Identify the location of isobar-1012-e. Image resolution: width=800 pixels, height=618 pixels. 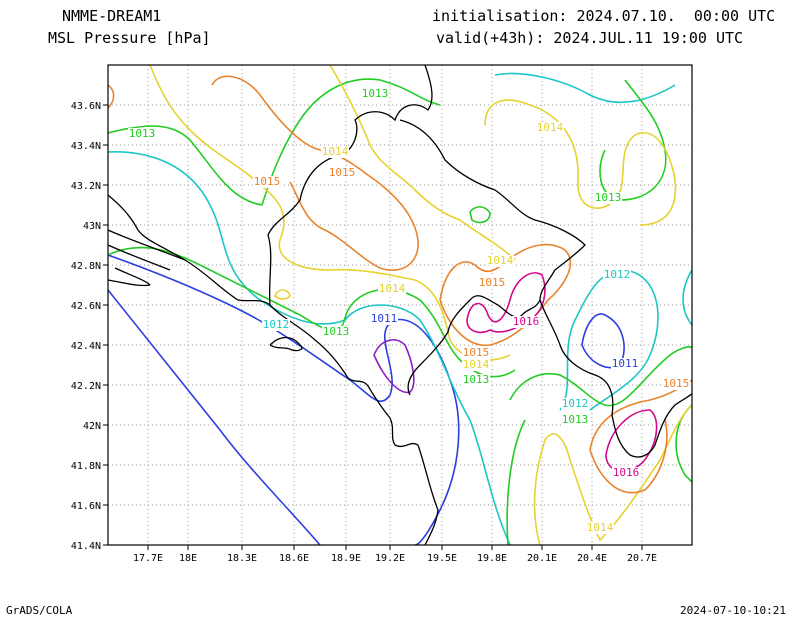
(687, 297).